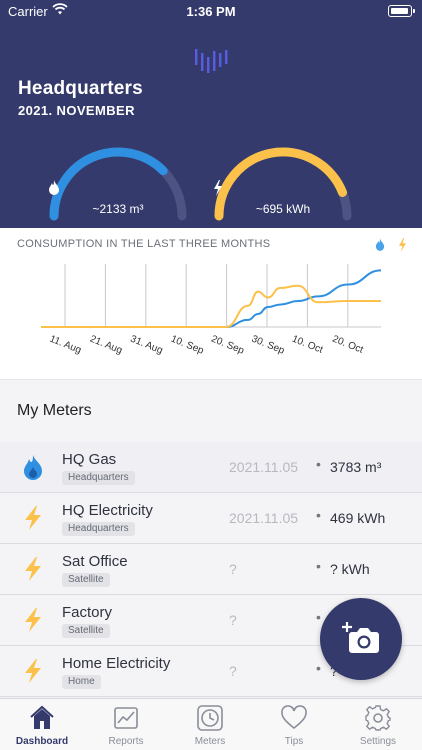  I want to click on tab-label: Meters, so click(210, 741).